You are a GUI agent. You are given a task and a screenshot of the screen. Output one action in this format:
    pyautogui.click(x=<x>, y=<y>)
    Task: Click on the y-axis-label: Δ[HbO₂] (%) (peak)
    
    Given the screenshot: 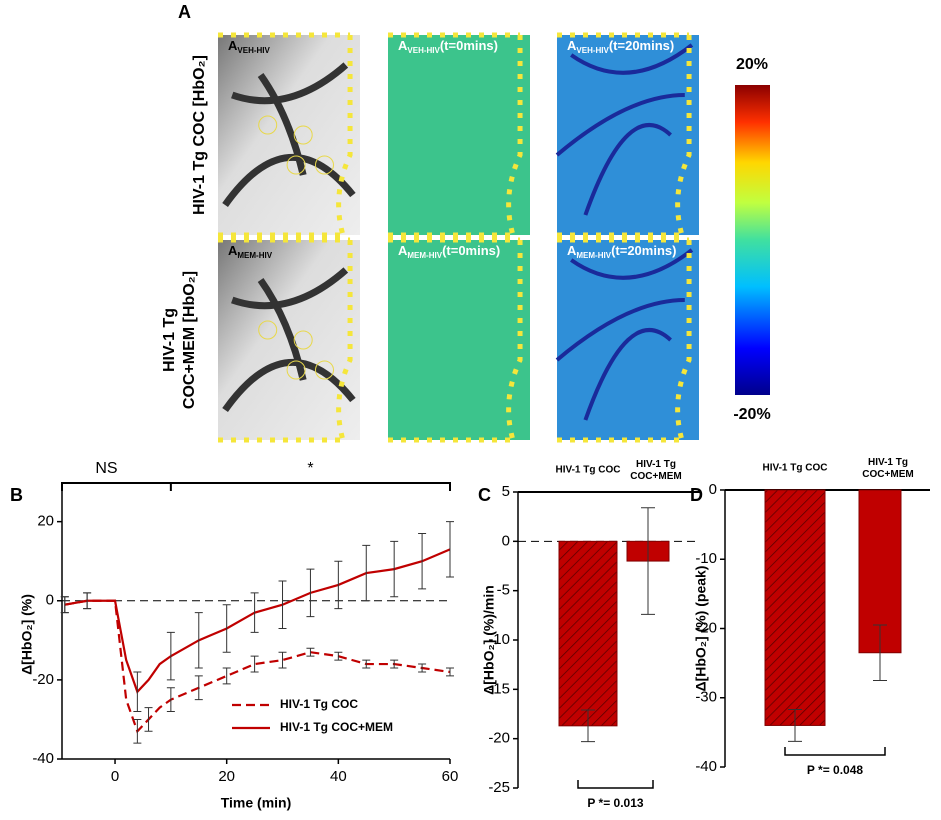 What is the action you would take?
    pyautogui.click(x=701, y=629)
    